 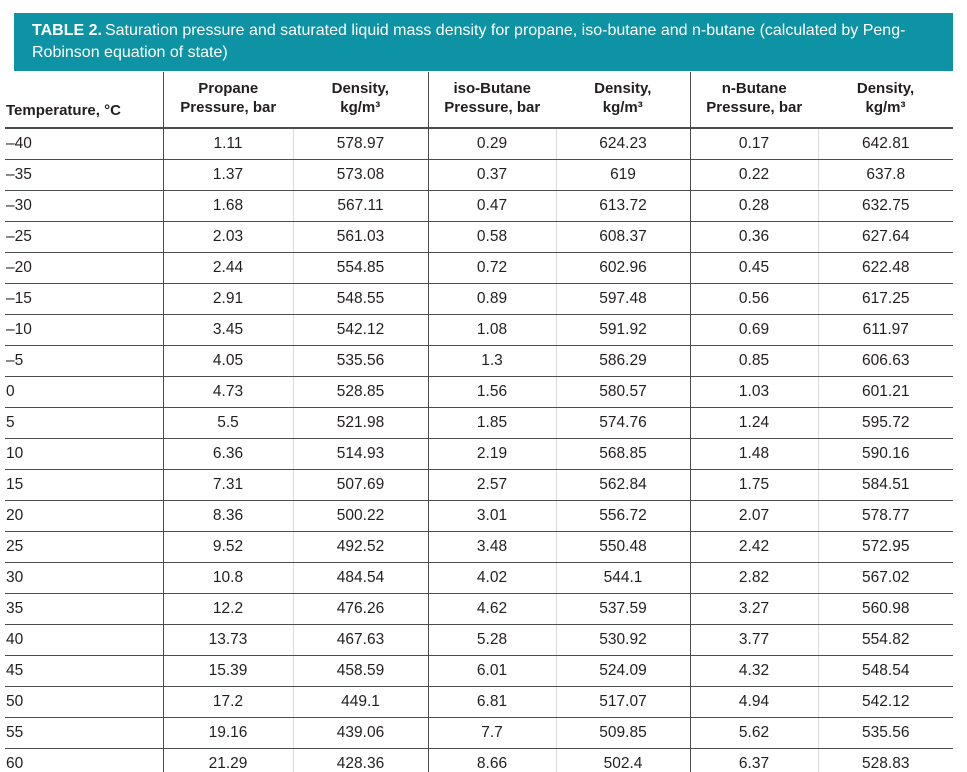 What do you see at coordinates (360, 268) in the screenshot?
I see `value-cell: 554.85` at bounding box center [360, 268].